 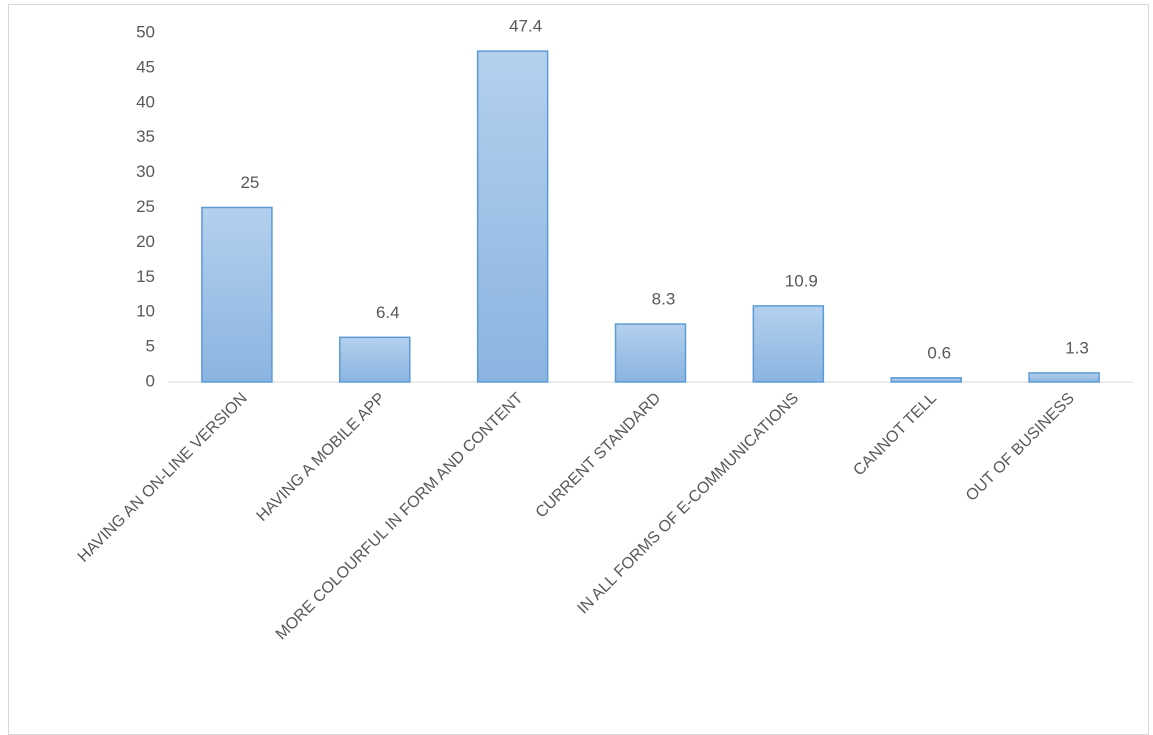 I want to click on x-tick-label: IN ALL FORMS OF E-COMMUNICATIONS, so click(x=689, y=504).